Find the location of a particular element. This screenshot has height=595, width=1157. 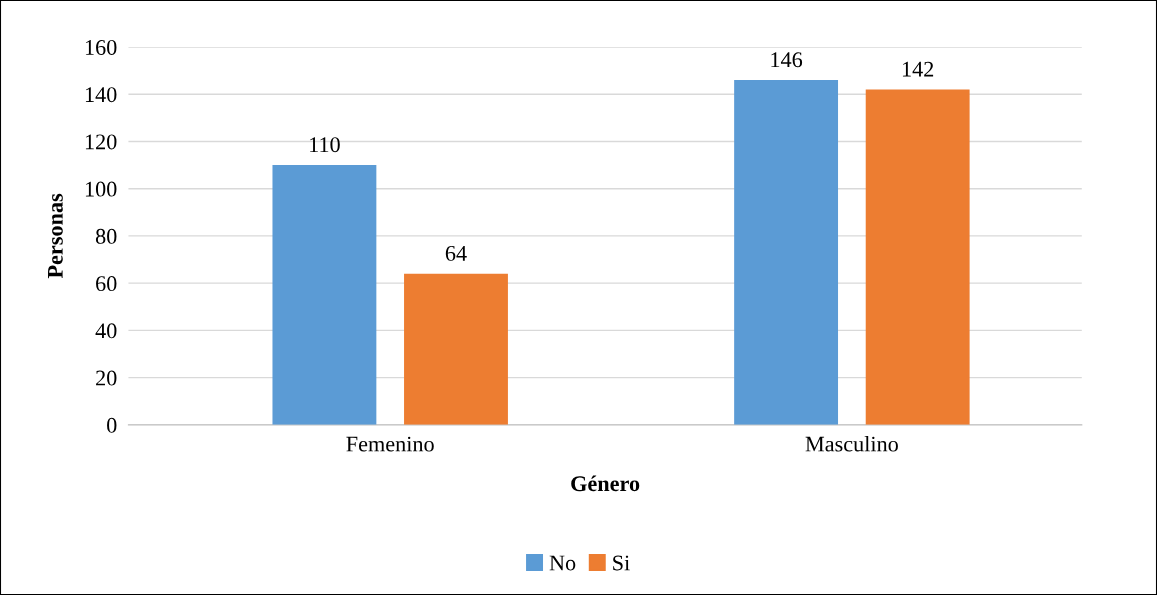

y-tick-label: 140 is located at coordinates (101, 95).